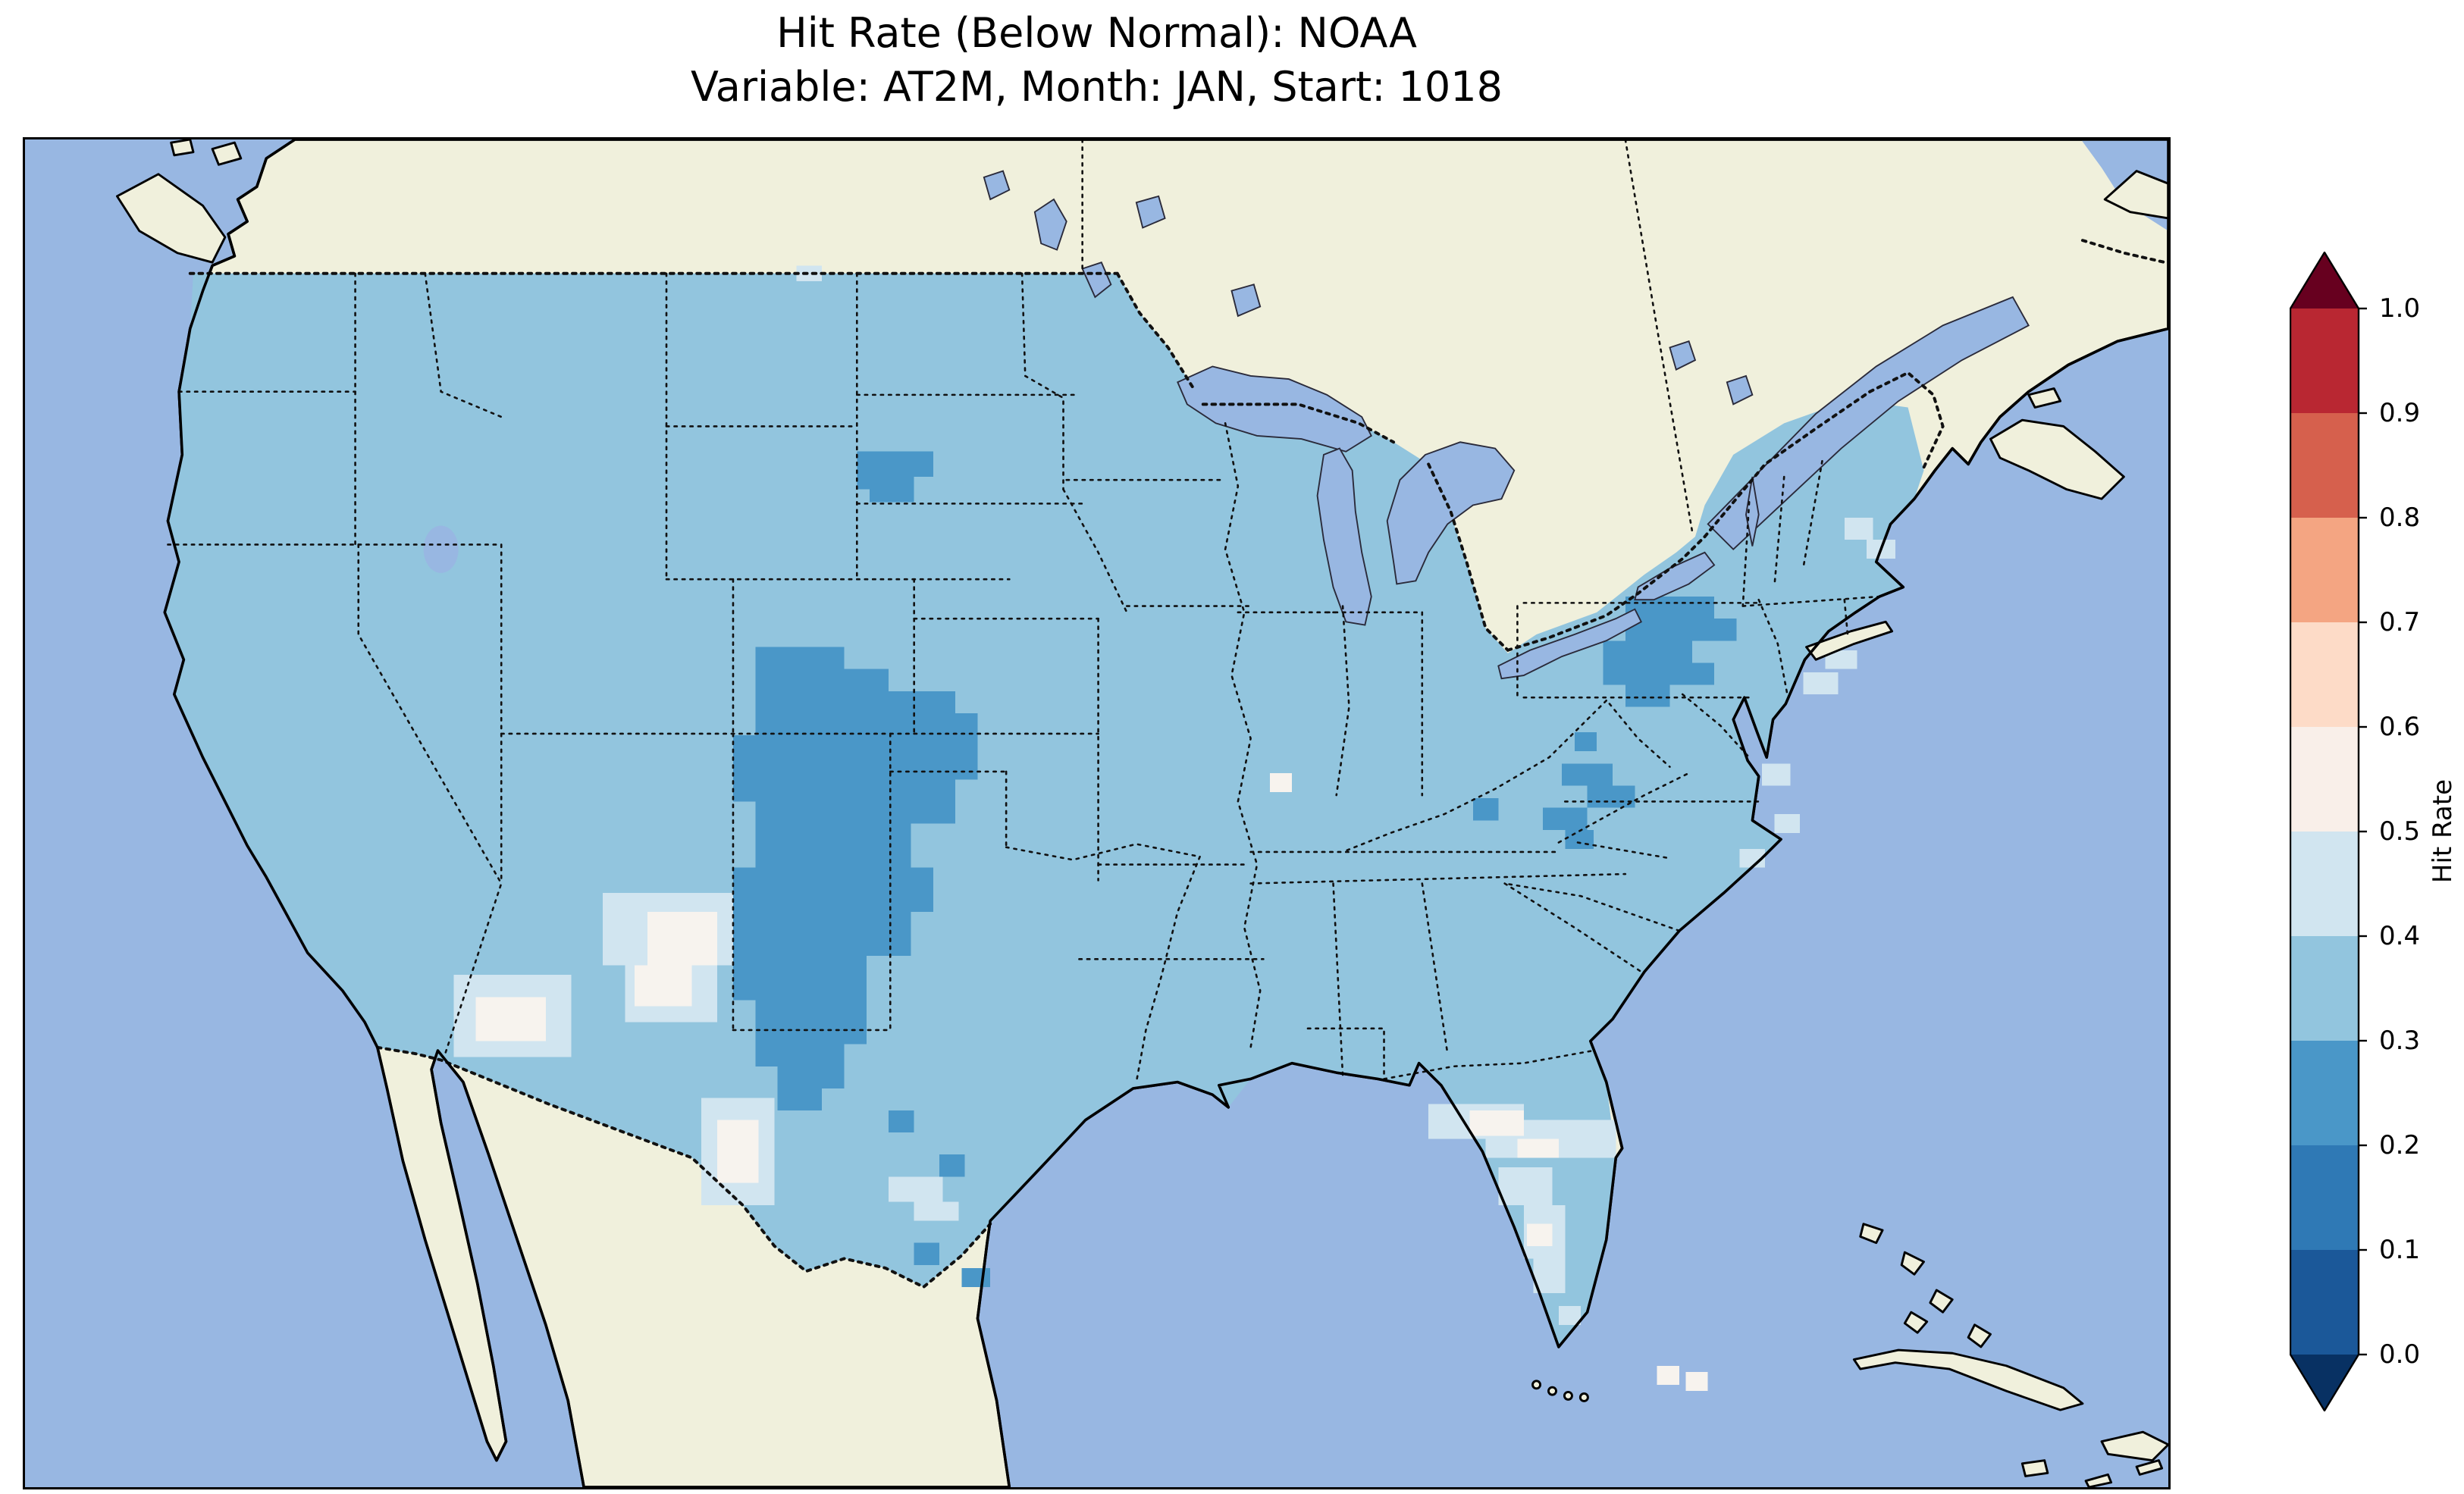 This screenshot has height=1494, width=2464. Describe the element at coordinates (2400, 727) in the screenshot. I see `colorbar-tick-label: 0.6` at that location.